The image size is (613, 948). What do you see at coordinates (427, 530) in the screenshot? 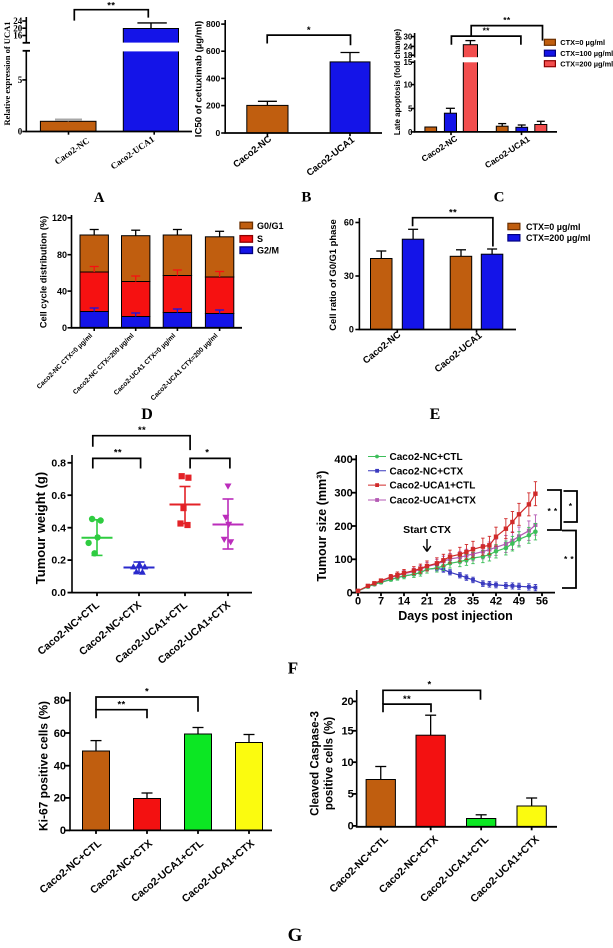
I see `svg-text: Start CTX` at bounding box center [427, 530].